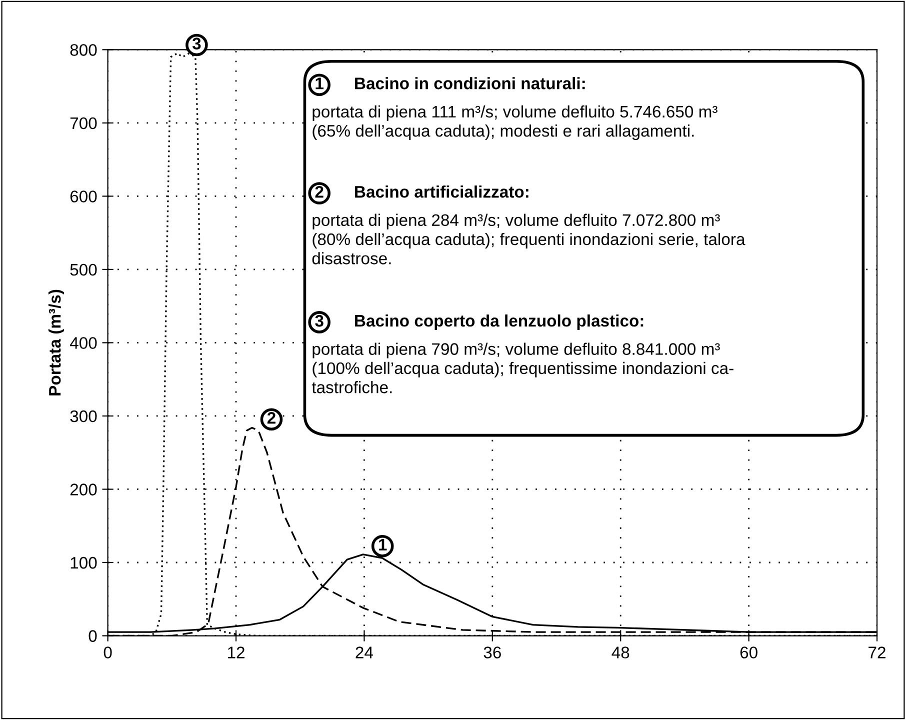  I want to click on x-tick-label: 72, so click(877, 652).